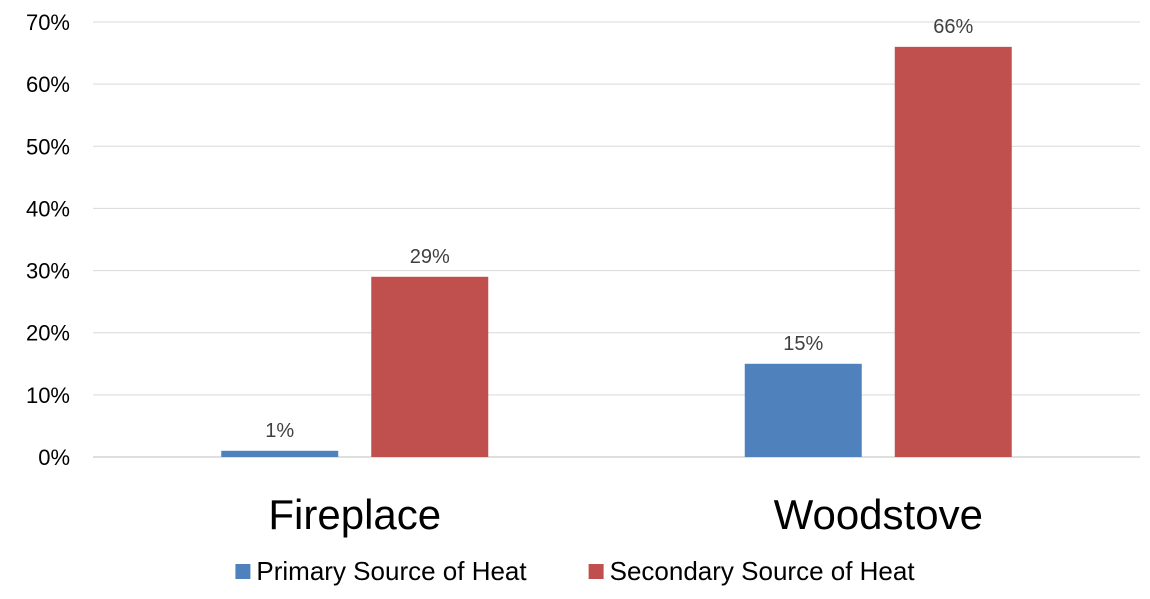 The image size is (1150, 599). Describe the element at coordinates (763, 571) in the screenshot. I see `legend-label: Secondary Source of Heat` at that location.